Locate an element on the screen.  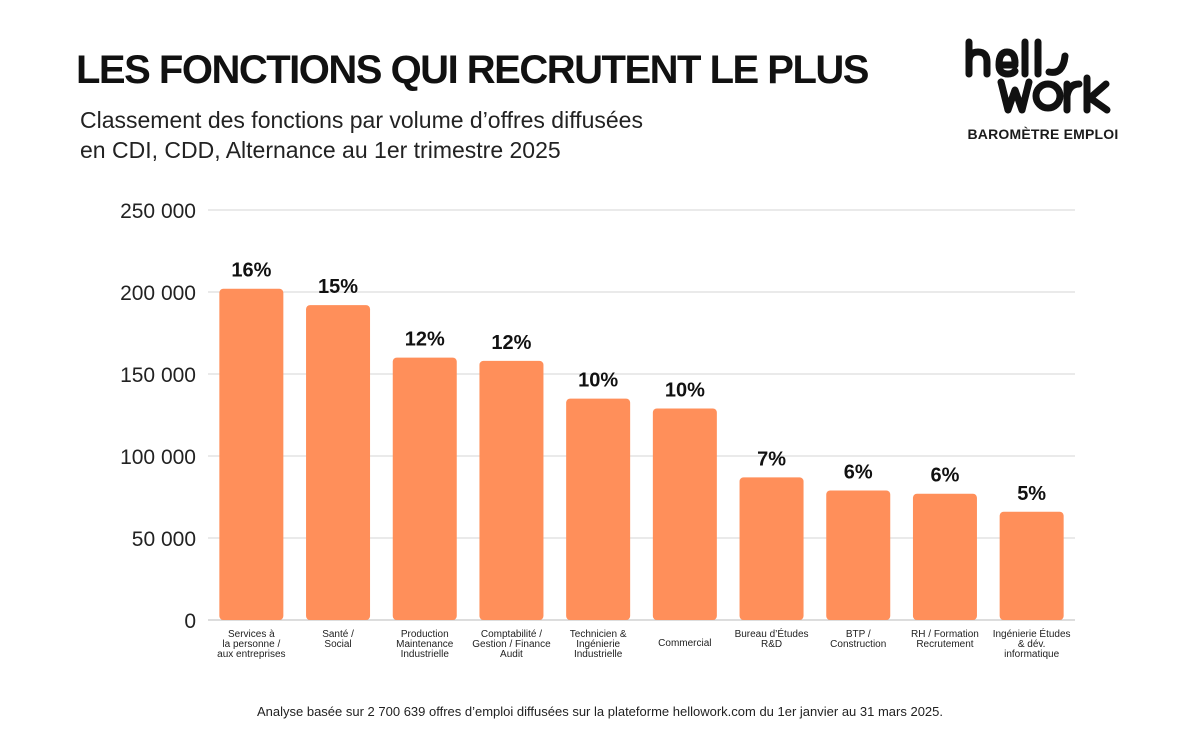
x-tick-label: Santé / Social is located at coordinates (338, 639).